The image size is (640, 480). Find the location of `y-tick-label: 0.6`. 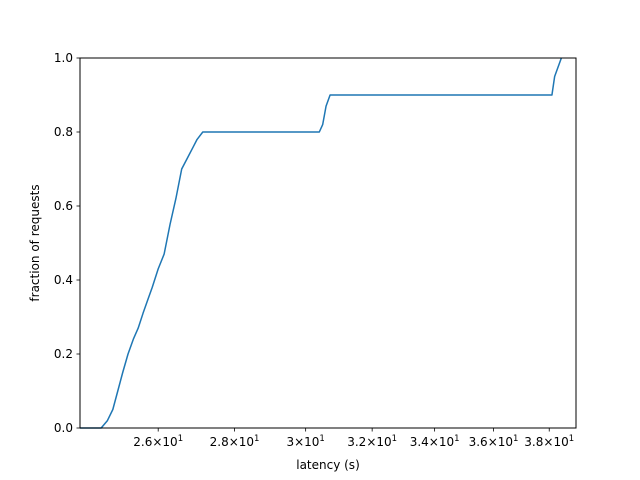

y-tick-label: 0.6 is located at coordinates (63, 206).